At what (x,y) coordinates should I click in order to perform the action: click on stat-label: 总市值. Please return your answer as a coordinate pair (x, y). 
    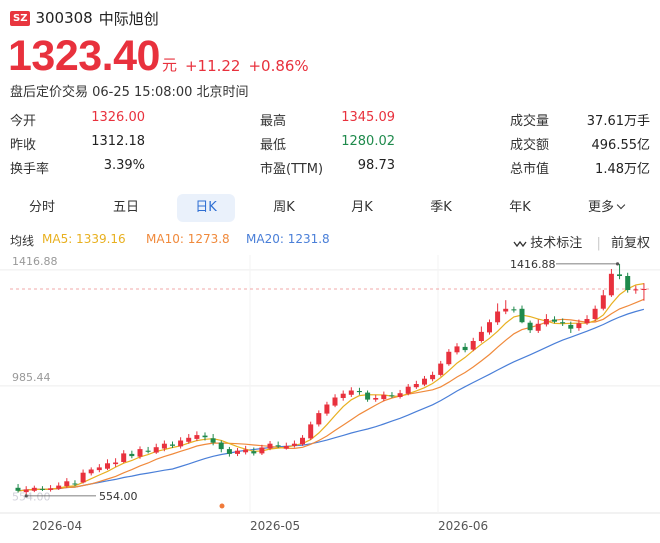
    Looking at the image, I should click on (530, 169).